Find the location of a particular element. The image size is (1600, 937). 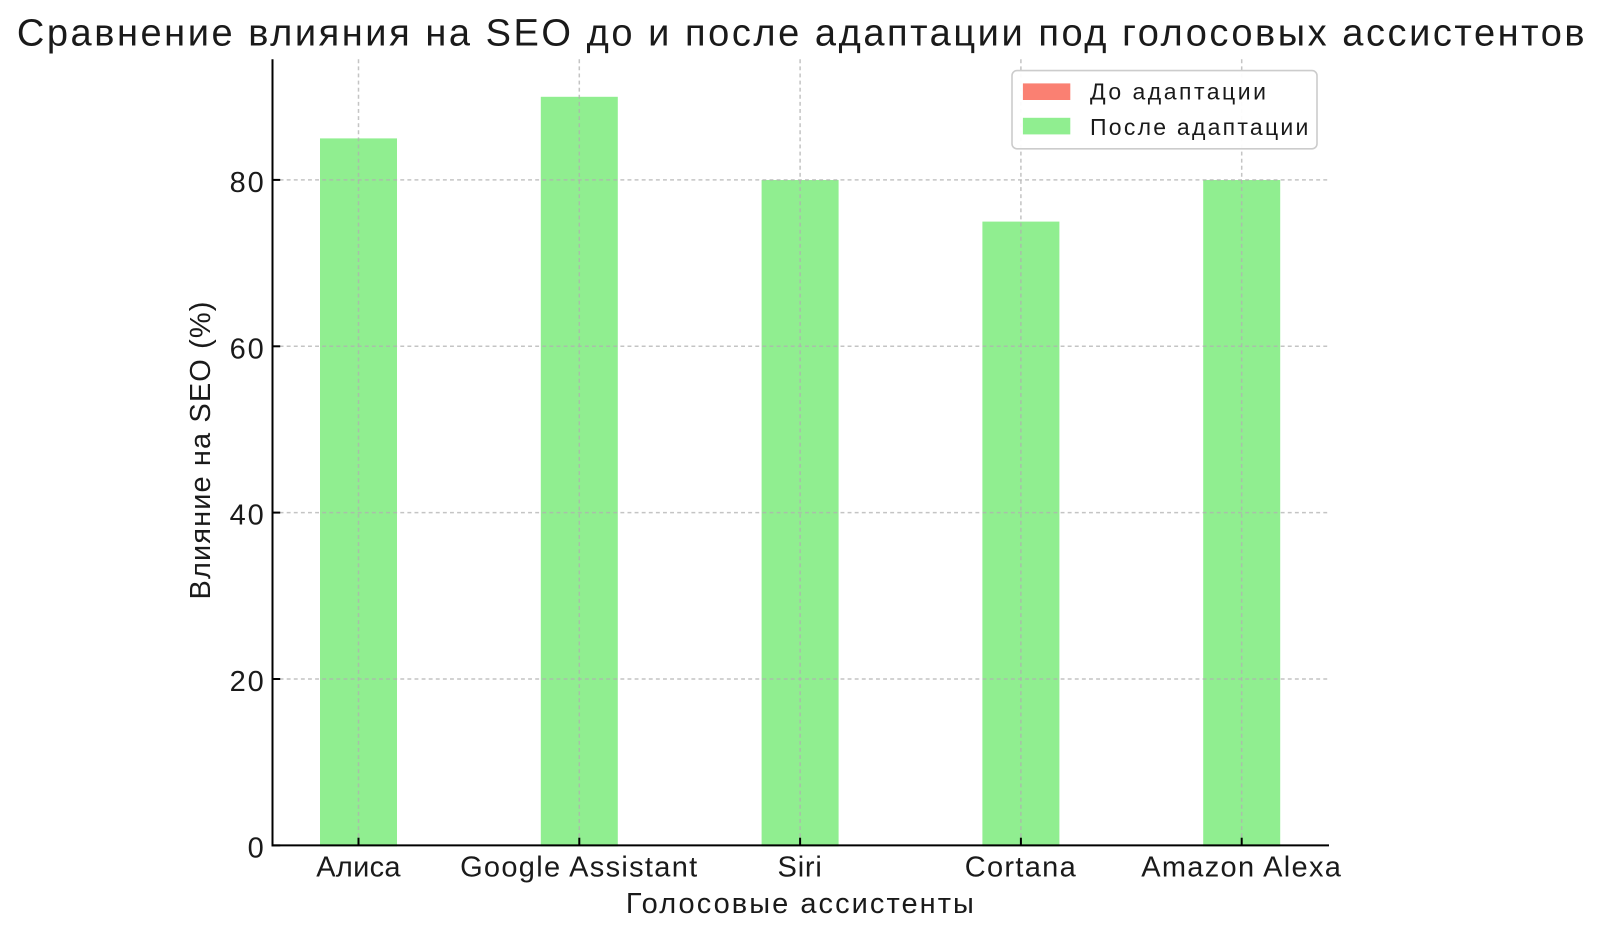

svg-text: Google Assistant is located at coordinates (579, 868).